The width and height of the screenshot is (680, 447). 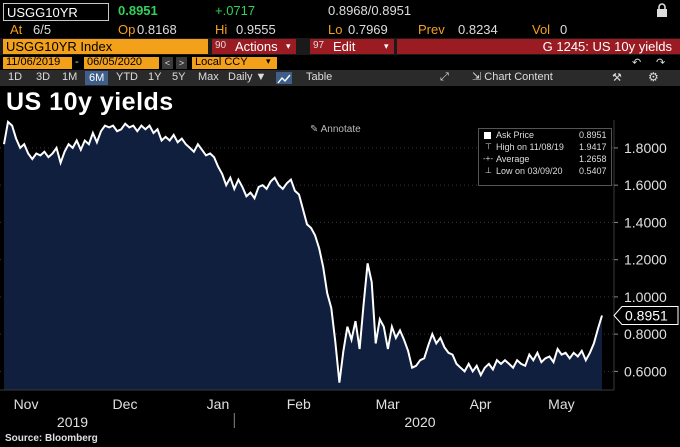 What do you see at coordinates (645, 185) in the screenshot?
I see `y-tick-label: 1.6000` at bounding box center [645, 185].